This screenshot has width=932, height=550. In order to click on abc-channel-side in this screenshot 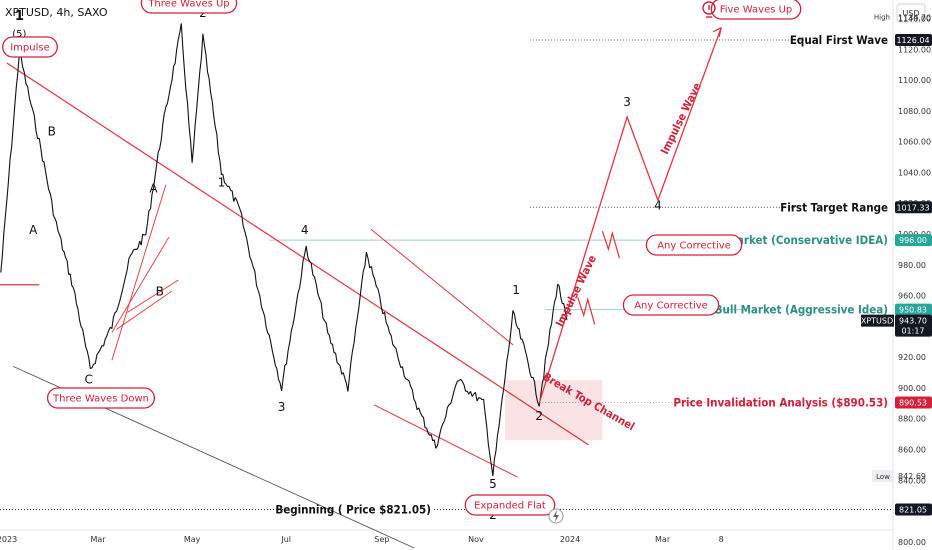, I will do `click(153, 296)`.